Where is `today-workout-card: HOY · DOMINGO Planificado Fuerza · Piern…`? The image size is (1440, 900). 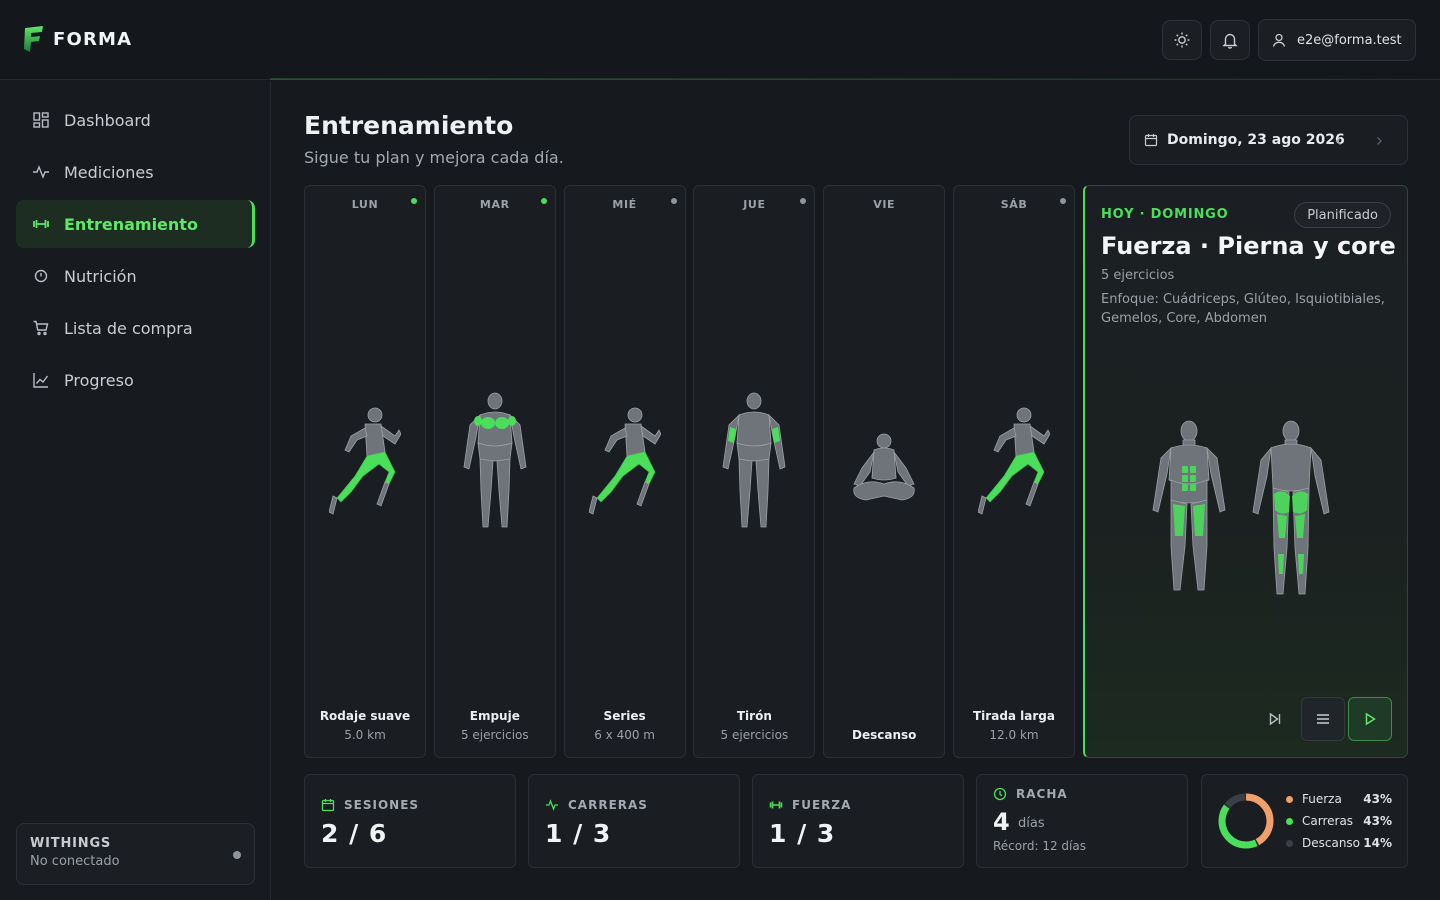 today-workout-card: HOY · DOMINGO Planificado Fuerza · Piern… is located at coordinates (1245, 471).